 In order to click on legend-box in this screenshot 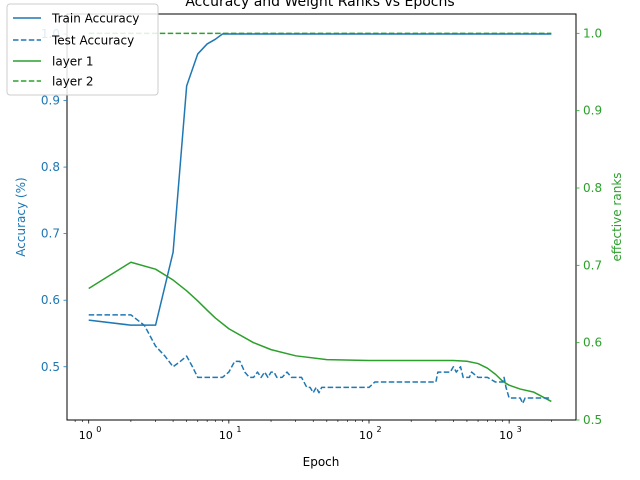, I will do `click(82, 49)`.